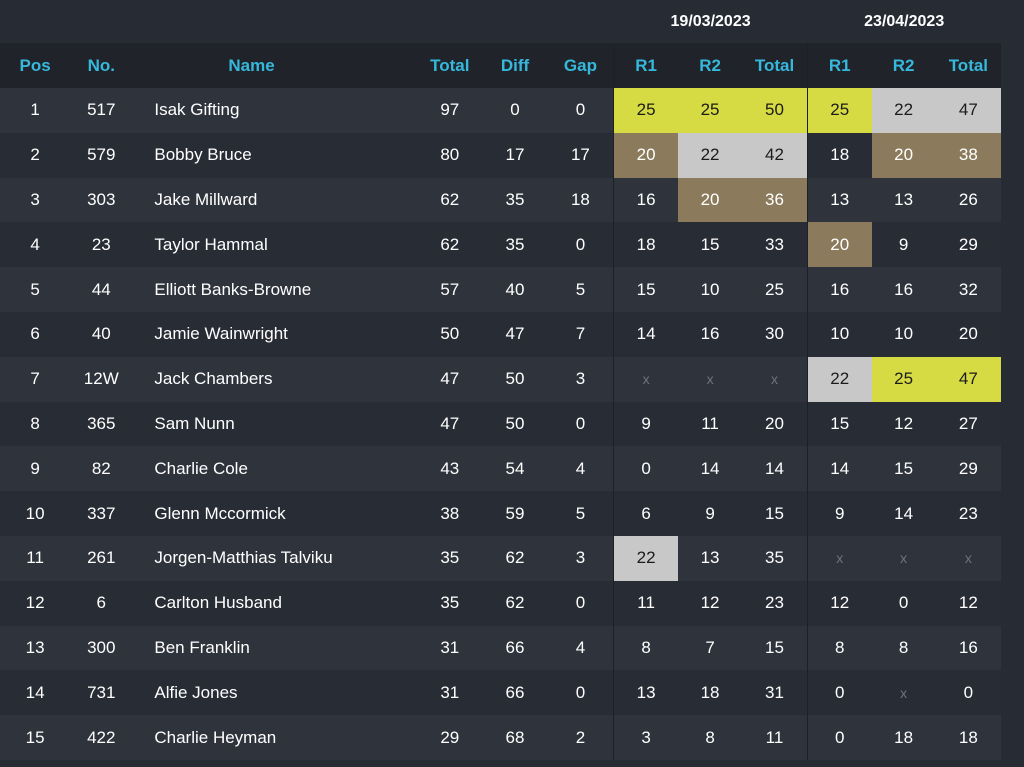 The image size is (1024, 767). What do you see at coordinates (645, 469) in the screenshot?
I see `cell-event1-r1: 0` at bounding box center [645, 469].